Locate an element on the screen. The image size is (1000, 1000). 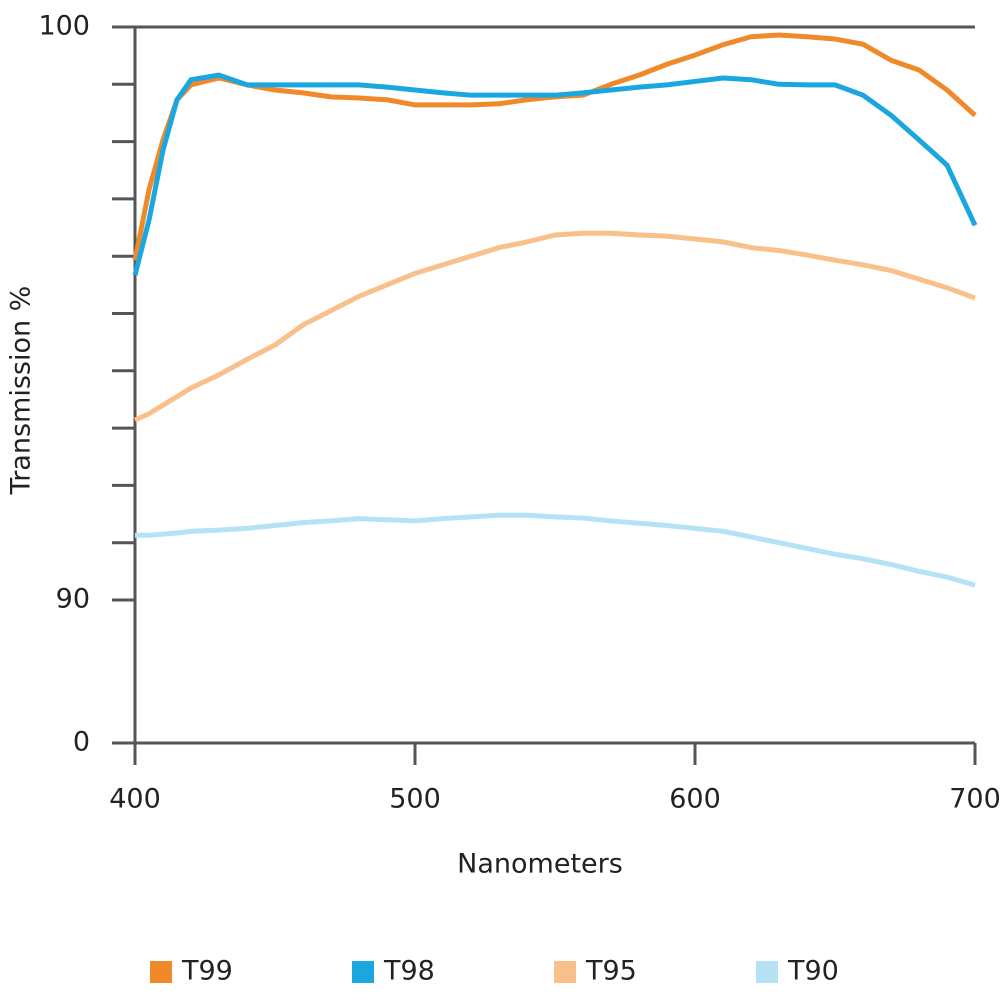
y-tick-label: 90 is located at coordinates (73, 599).